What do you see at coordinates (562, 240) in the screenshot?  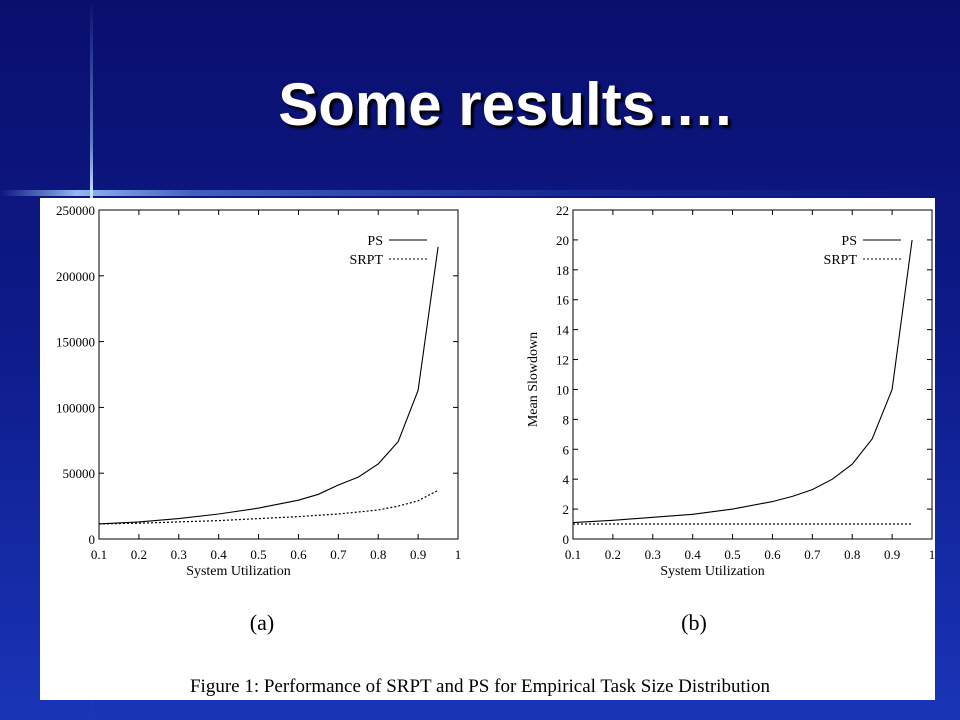 I see `y-tick-label: 20` at bounding box center [562, 240].